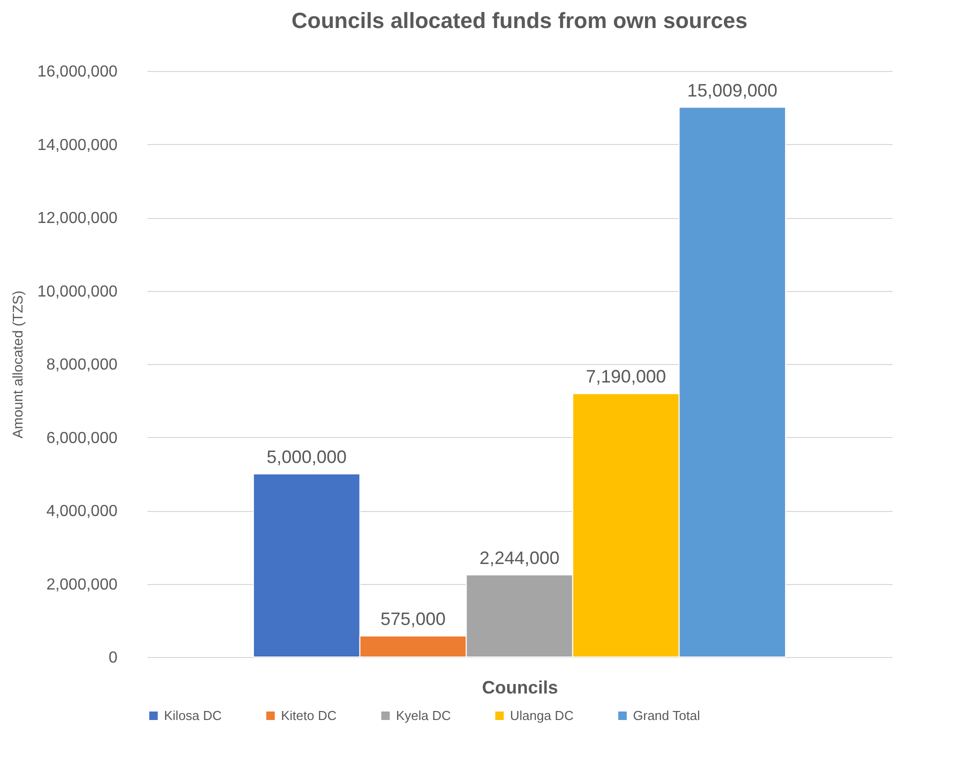  Describe the element at coordinates (77, 218) in the screenshot. I see `y-tick-label: 12,000,000` at that location.